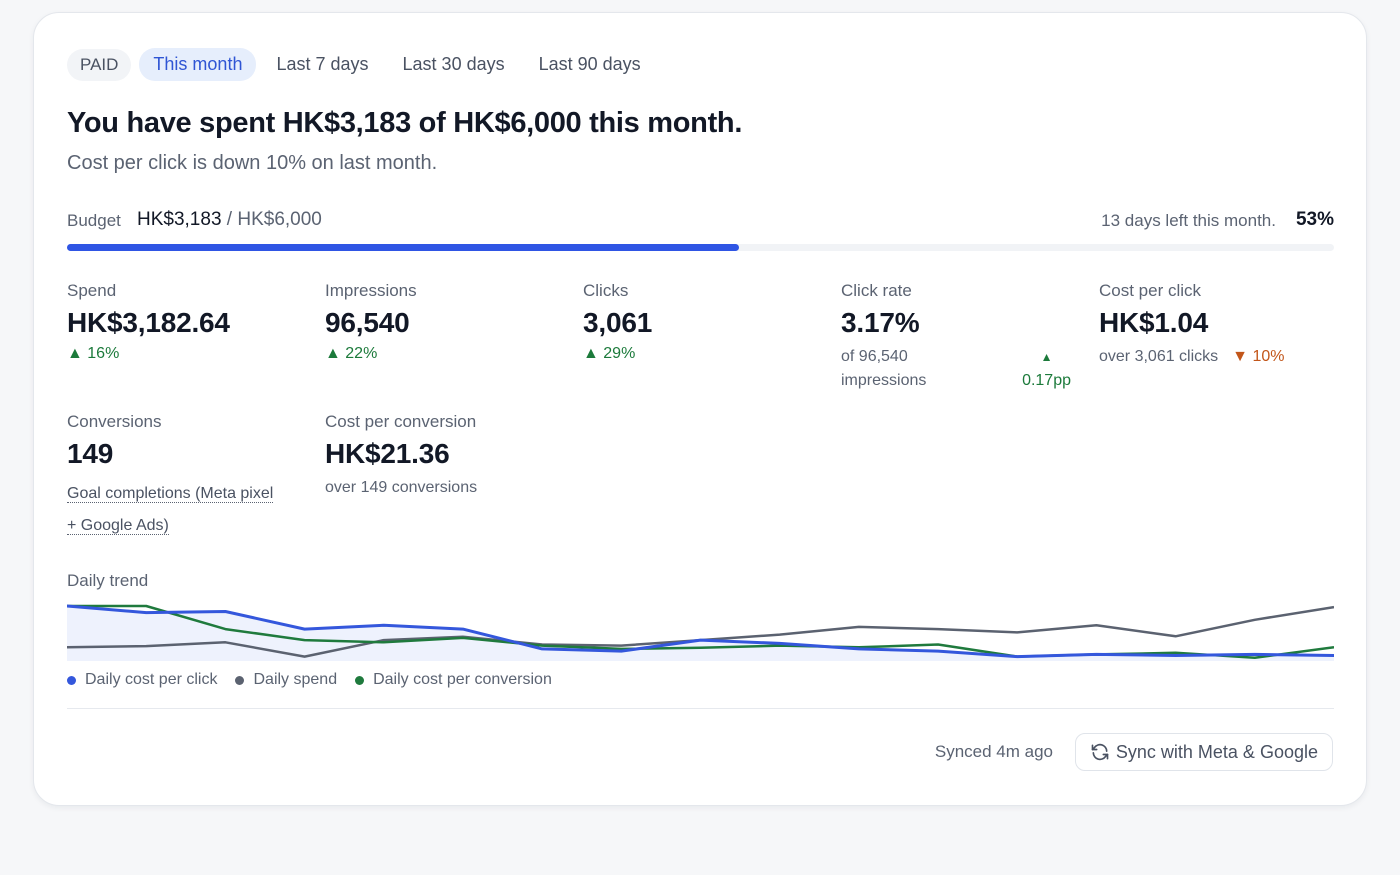 The width and height of the screenshot is (1400, 875). What do you see at coordinates (403, 247) in the screenshot?
I see `budget-progress-fill` at bounding box center [403, 247].